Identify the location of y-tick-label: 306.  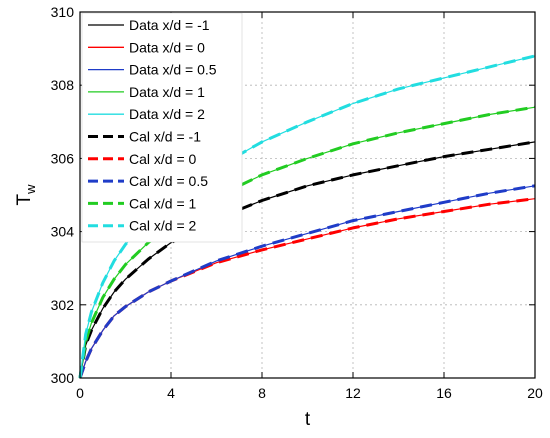
(63, 158).